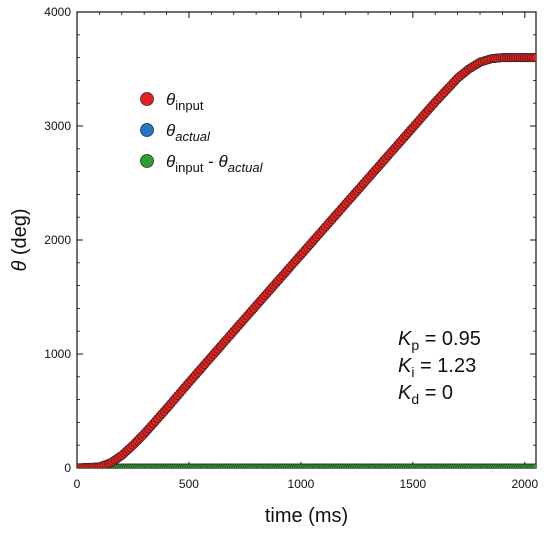 This screenshot has height=533, width=550. I want to click on diff-point, so click(533, 465).